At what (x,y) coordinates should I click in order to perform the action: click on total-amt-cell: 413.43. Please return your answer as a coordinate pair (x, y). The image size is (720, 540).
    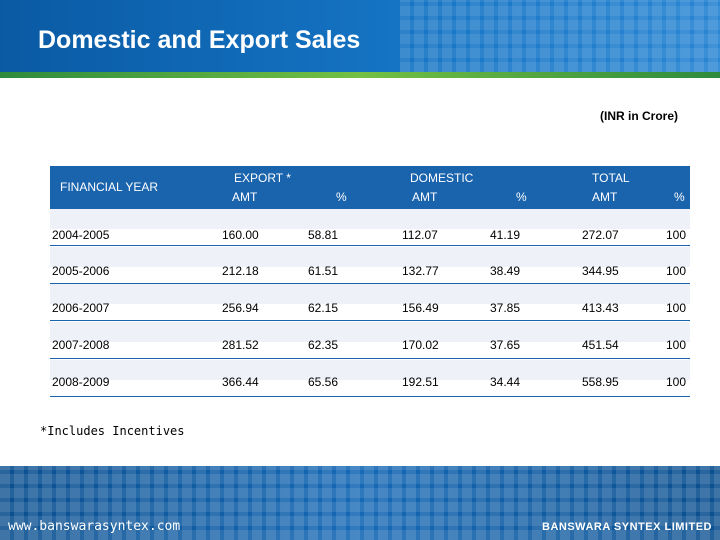
    Looking at the image, I should click on (600, 308).